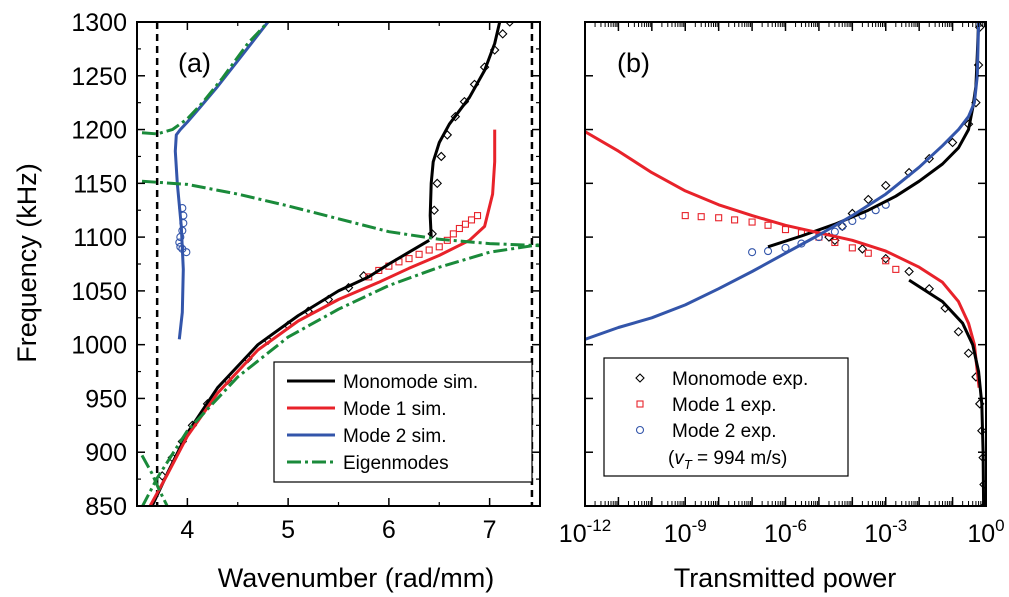 The image size is (1009, 597). I want to click on x-tick-label: 10⁻⁶, so click(785, 532).